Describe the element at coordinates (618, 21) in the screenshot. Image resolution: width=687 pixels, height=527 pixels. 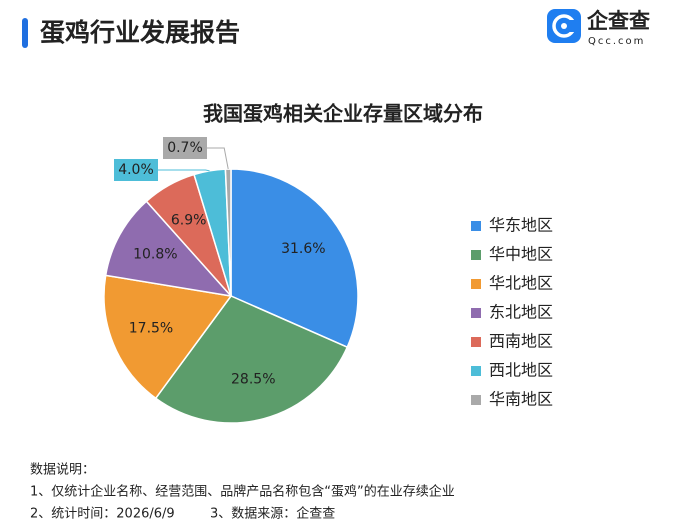
I see `logo-name: 企查查` at that location.